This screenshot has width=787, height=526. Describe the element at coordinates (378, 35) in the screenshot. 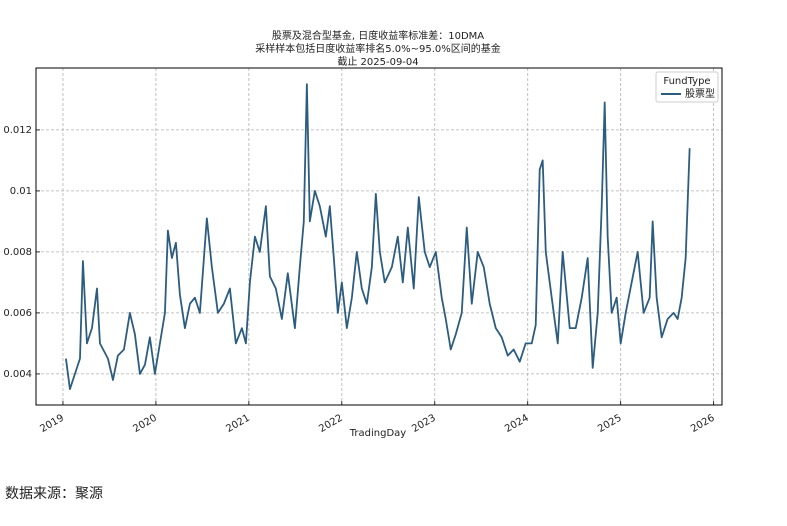

I see `chart-title: 股票及混合型基金, 日度收益率标准差：10DMA` at that location.